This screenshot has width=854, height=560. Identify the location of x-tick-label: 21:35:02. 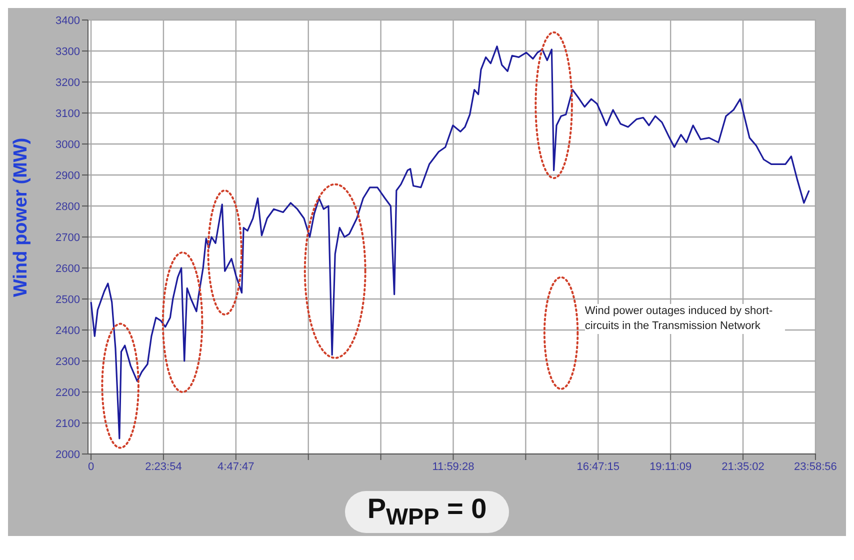
(743, 466).